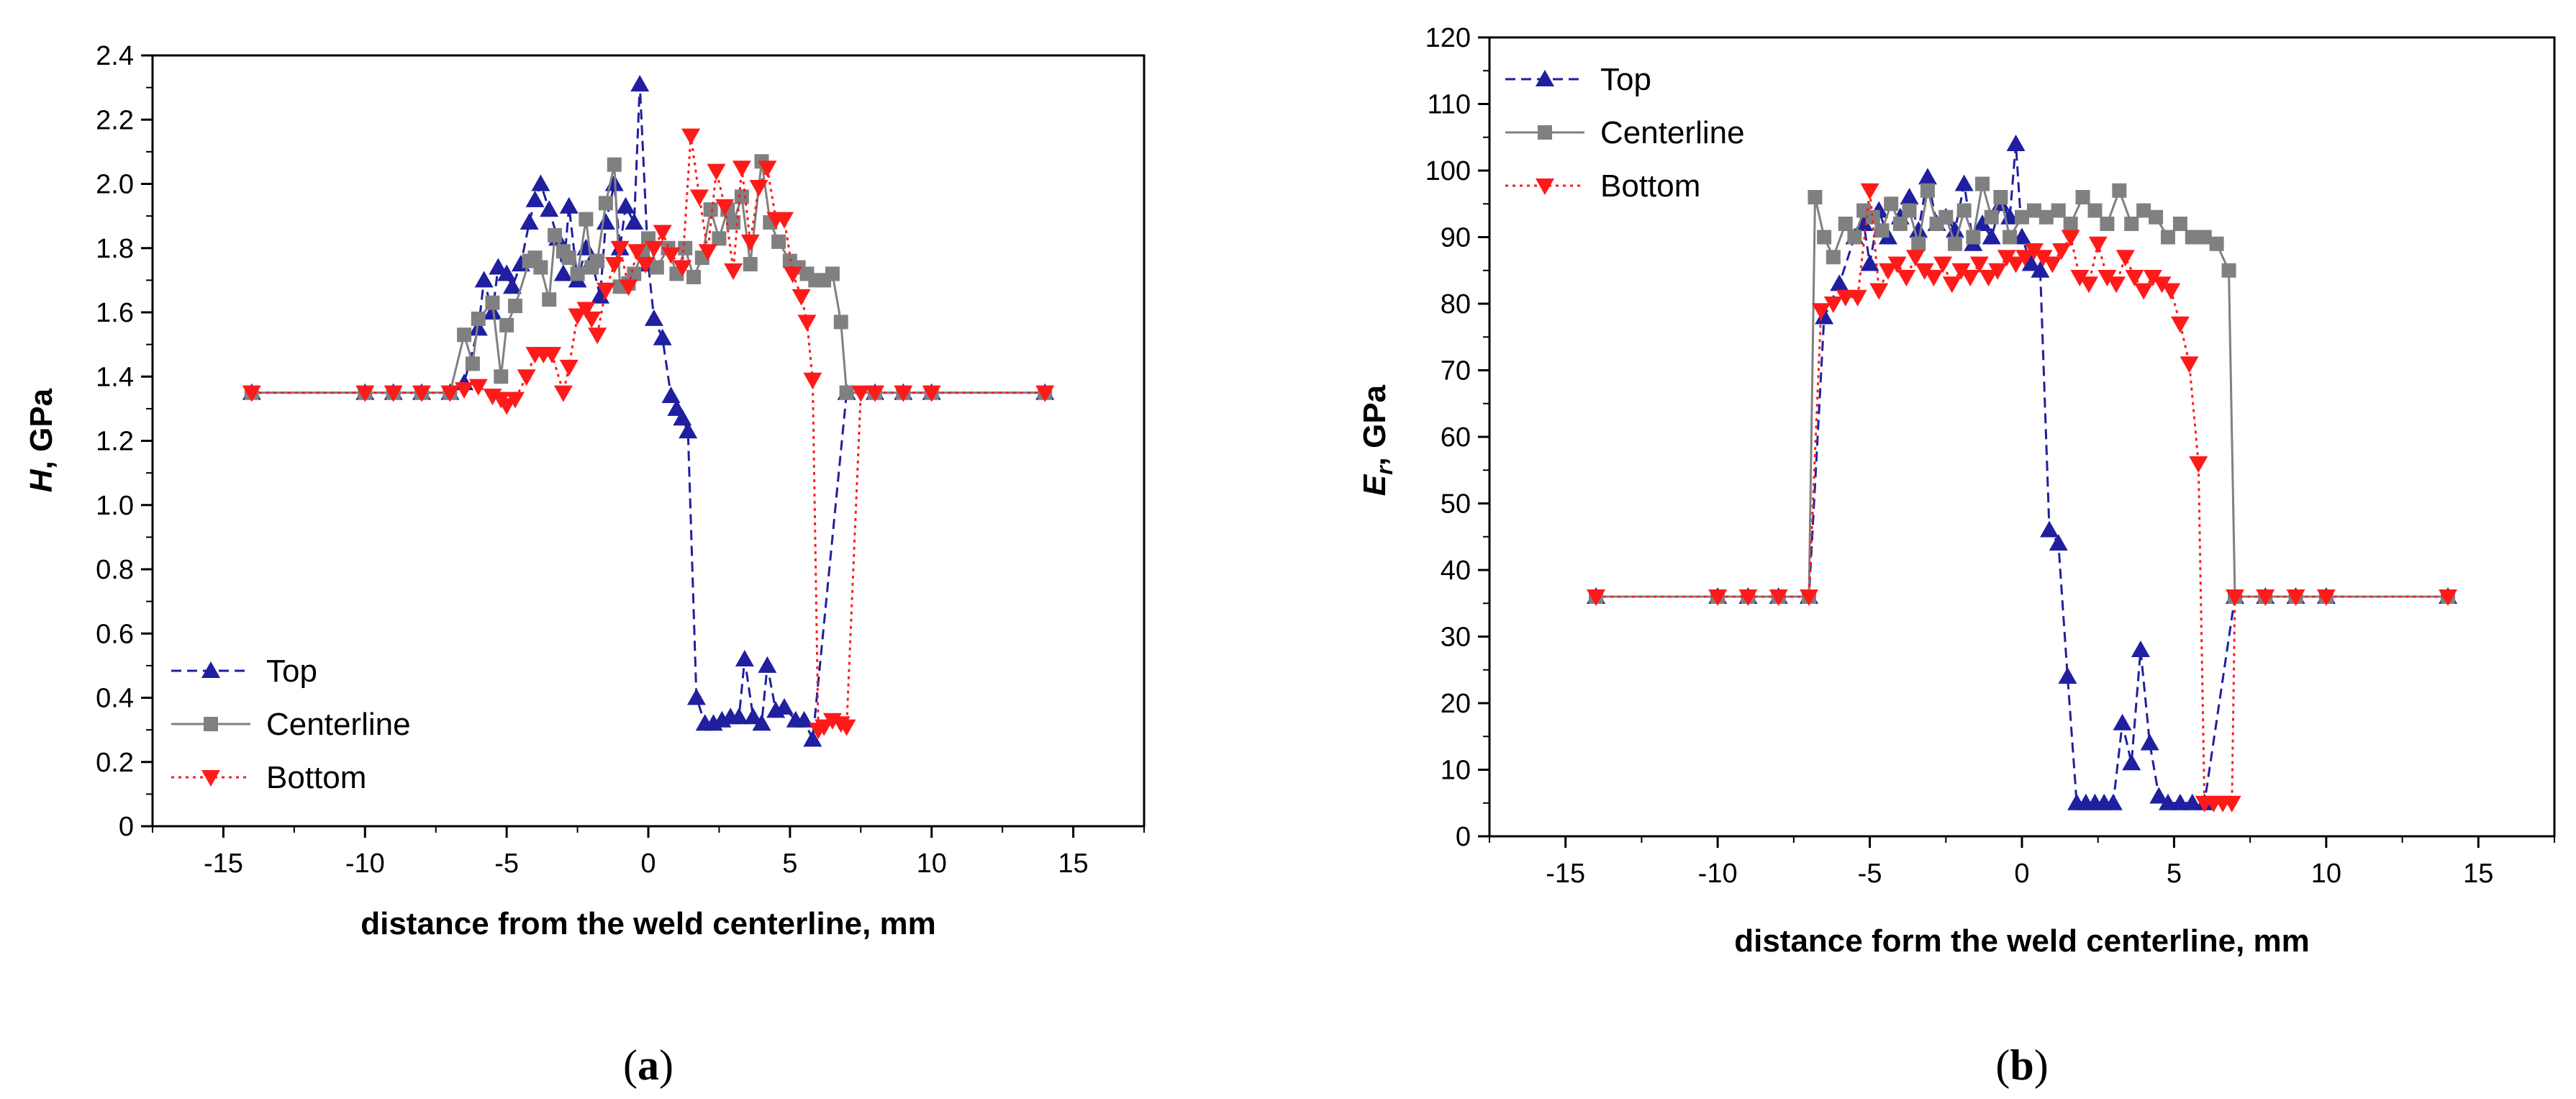 The image size is (2576, 1099). What do you see at coordinates (2002, 1065) in the screenshot?
I see `caption-paren-open: (` at bounding box center [2002, 1065].